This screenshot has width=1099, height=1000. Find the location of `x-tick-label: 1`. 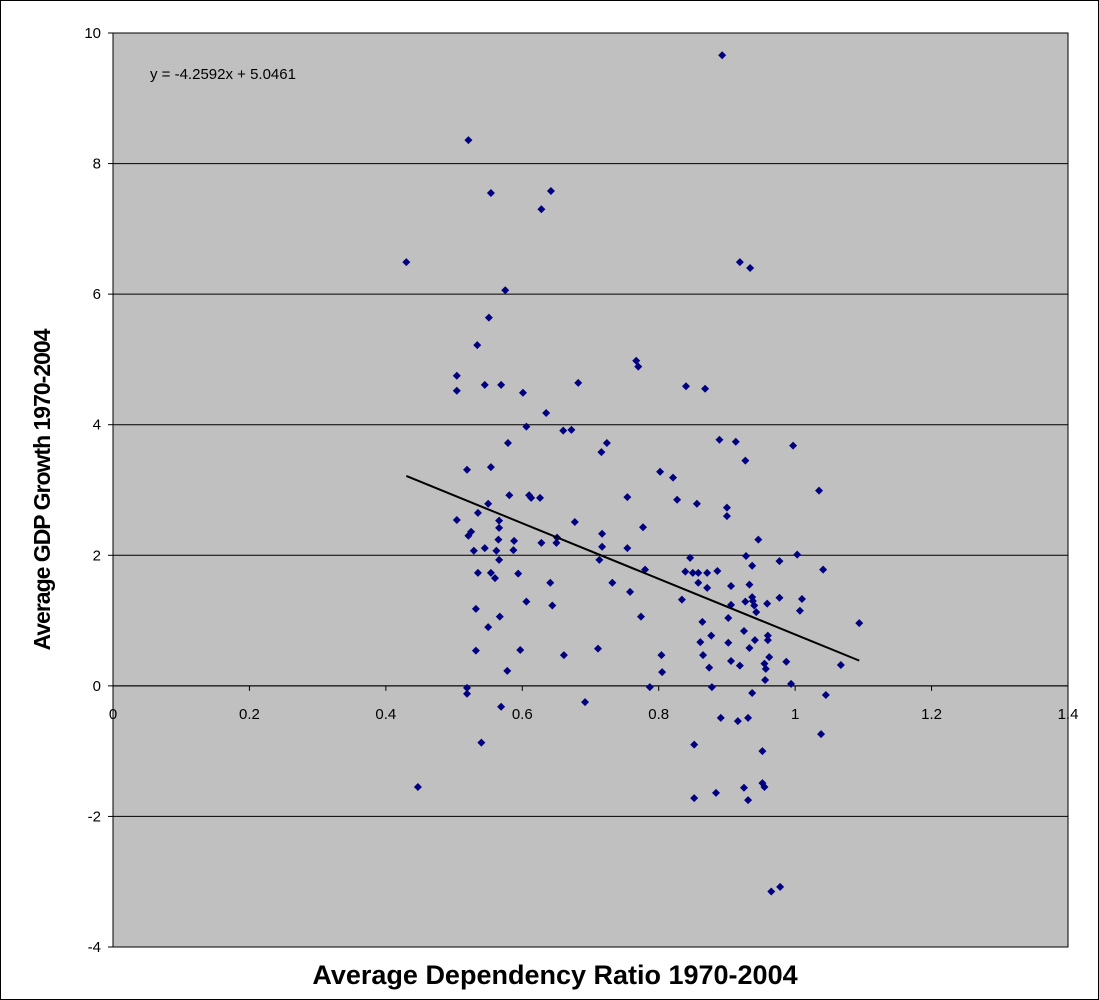

x-tick-label: 1 is located at coordinates (795, 714).